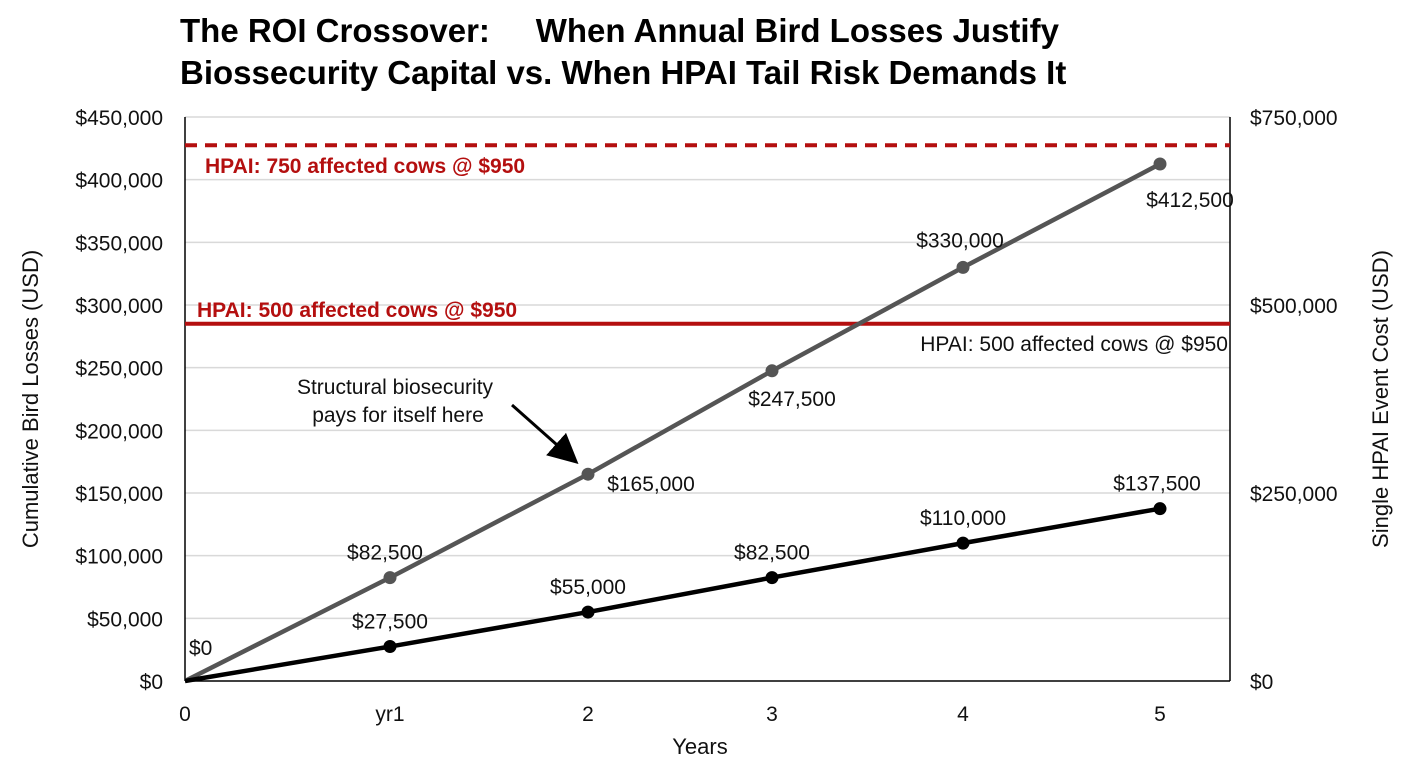 The height and width of the screenshot is (768, 1408). Describe the element at coordinates (151, 682) in the screenshot. I see `y-tick-label: $0` at that location.